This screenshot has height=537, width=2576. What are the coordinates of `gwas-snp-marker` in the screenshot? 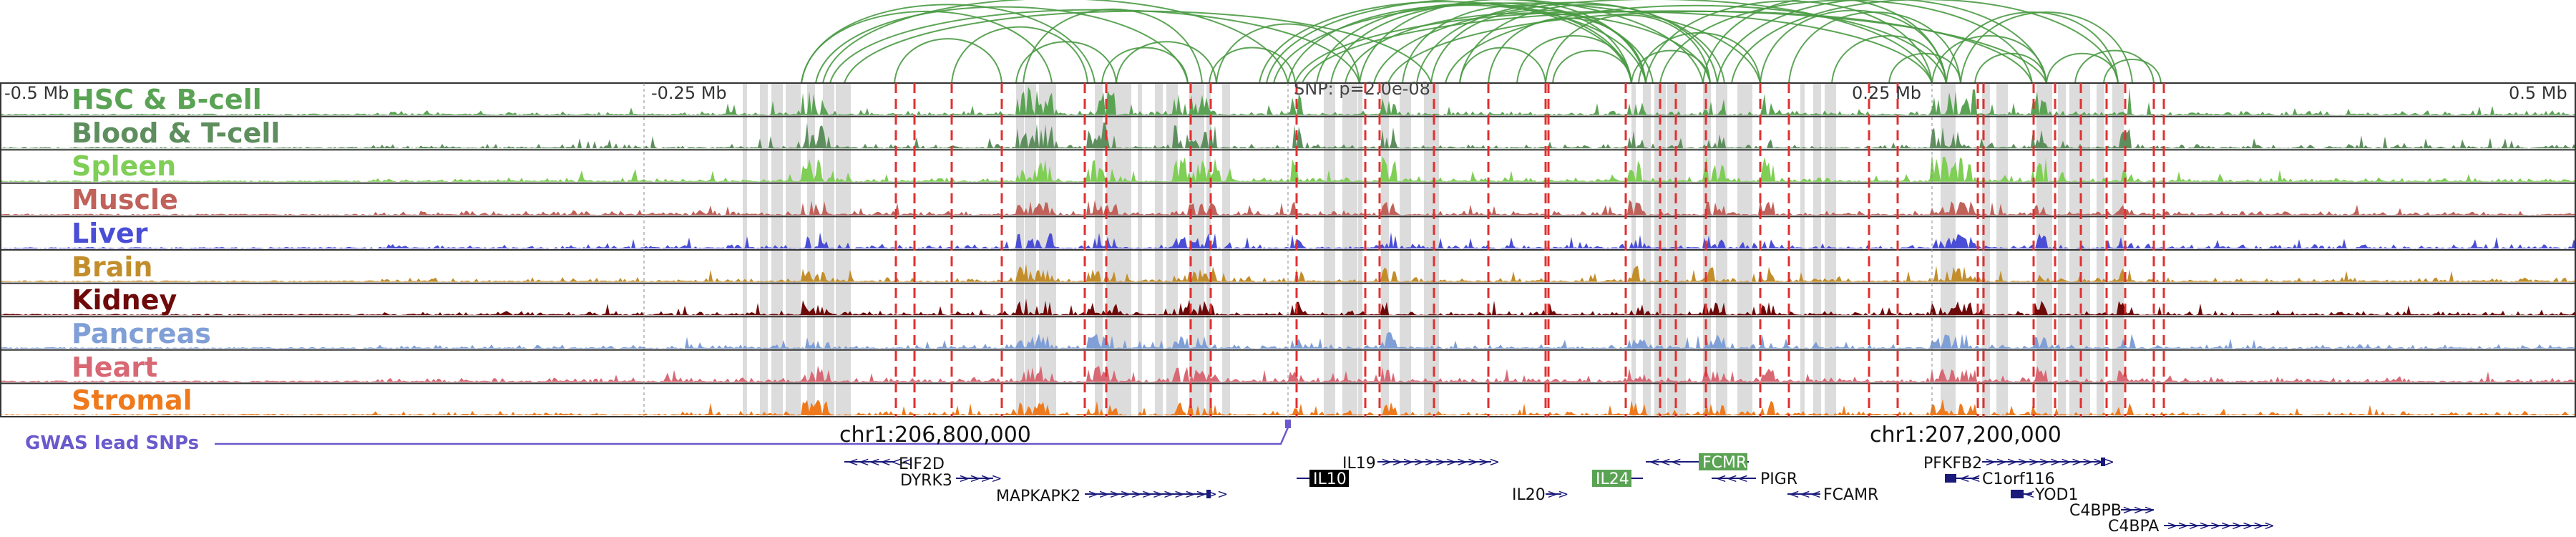 It's located at (1288, 424).